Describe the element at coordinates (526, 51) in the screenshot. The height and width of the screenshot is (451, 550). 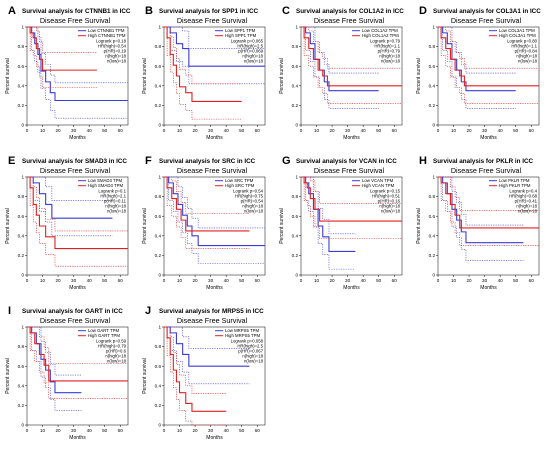
I see `stat-line: p(HR)=0.84` at that location.